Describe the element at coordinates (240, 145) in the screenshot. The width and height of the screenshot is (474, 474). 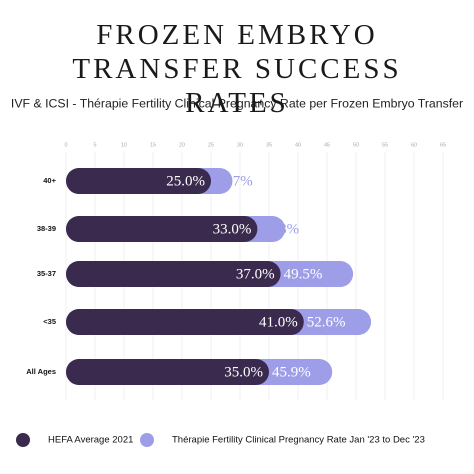
I see `x-tick-label: 30` at that location.